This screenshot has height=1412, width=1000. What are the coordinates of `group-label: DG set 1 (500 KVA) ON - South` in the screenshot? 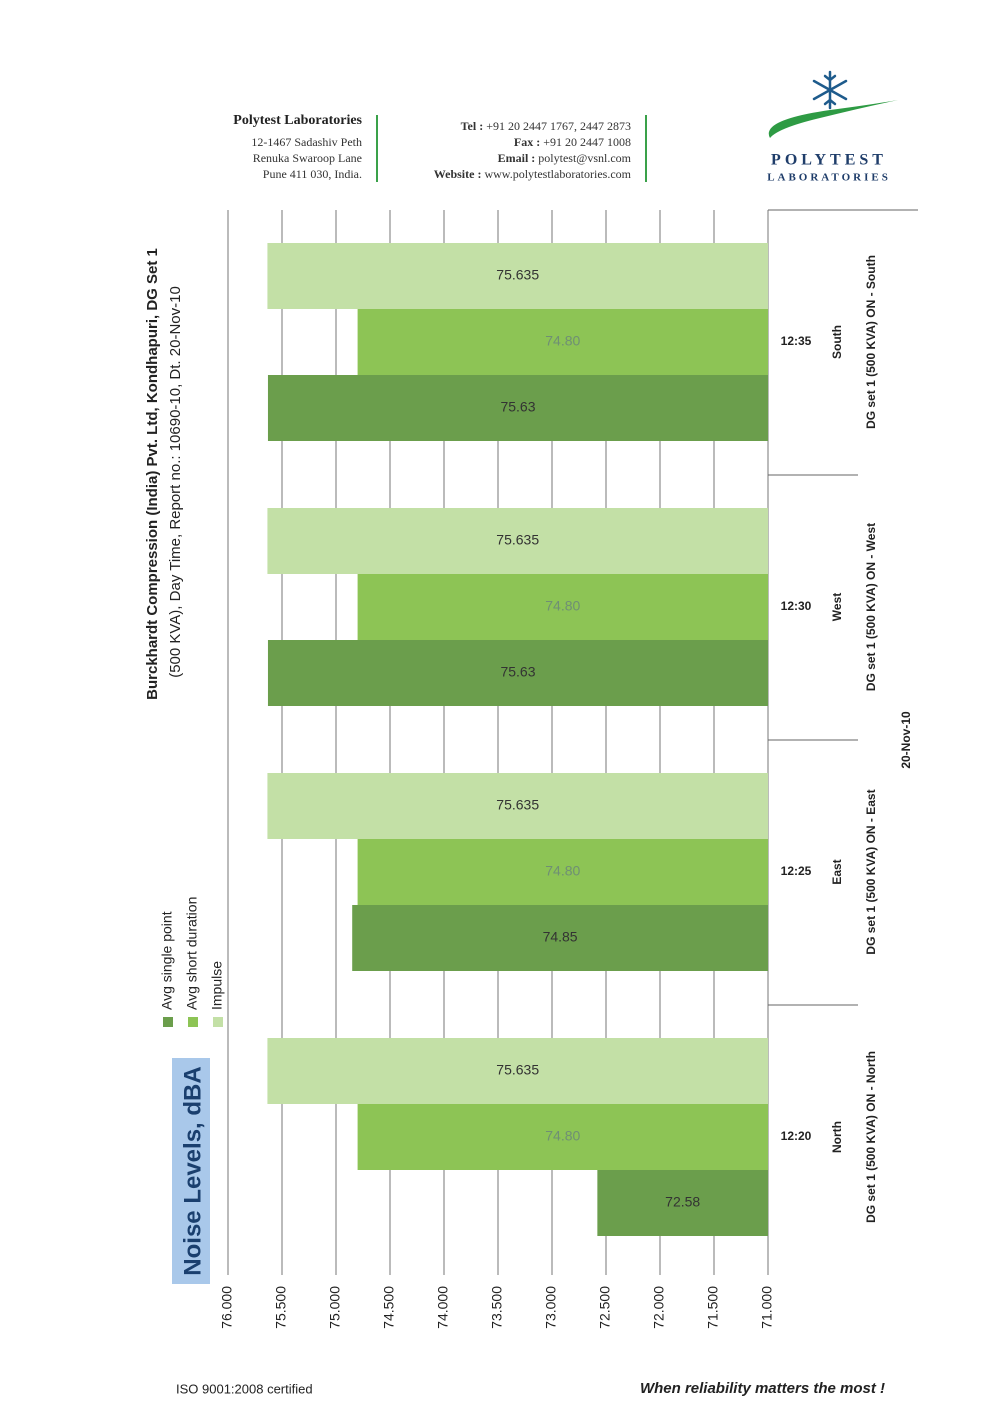 It's located at (871, 342).